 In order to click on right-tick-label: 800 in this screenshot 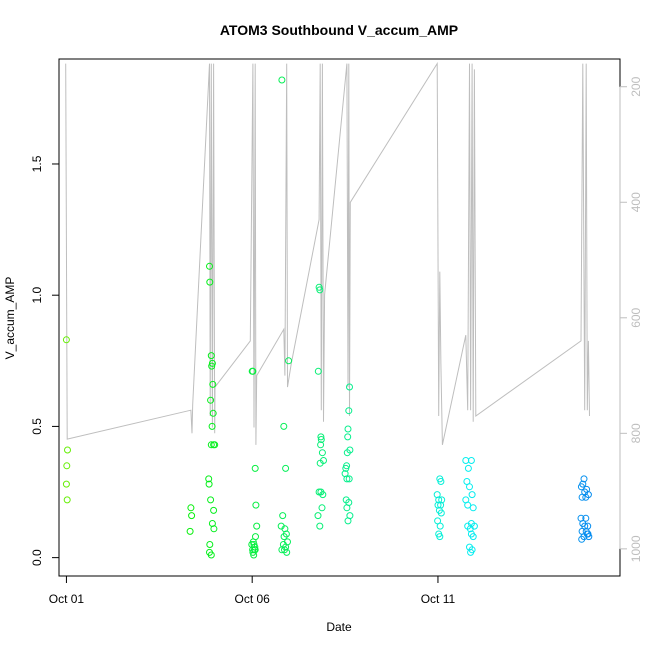, I will do `click(636, 433)`.